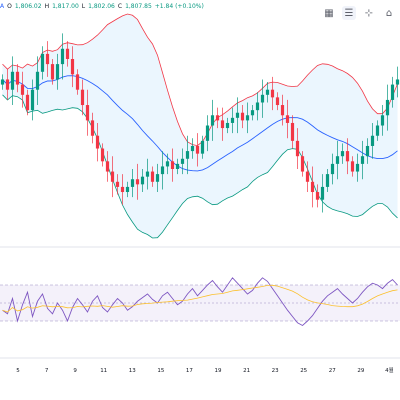  Describe the element at coordinates (200, 298) in the screenshot. I see `rsi-ma-line` at that location.